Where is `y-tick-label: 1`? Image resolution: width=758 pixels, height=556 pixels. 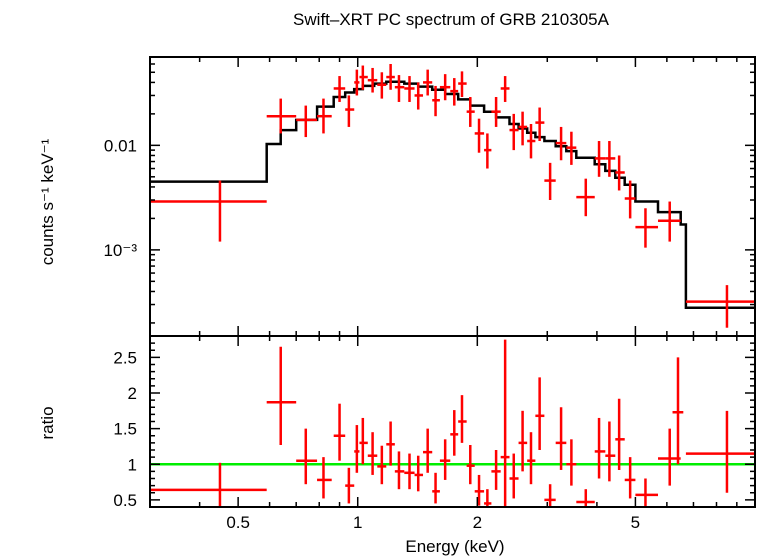
y-tick-label: 1 is located at coordinates (132, 464).